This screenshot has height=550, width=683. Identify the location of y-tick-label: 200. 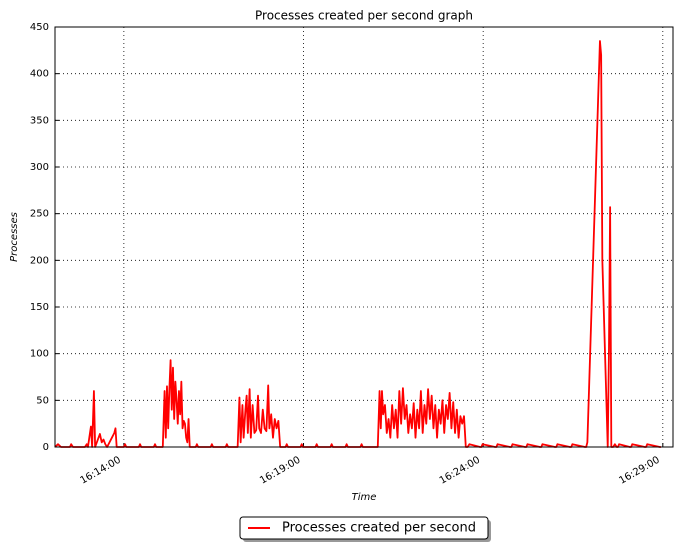
(39, 260).